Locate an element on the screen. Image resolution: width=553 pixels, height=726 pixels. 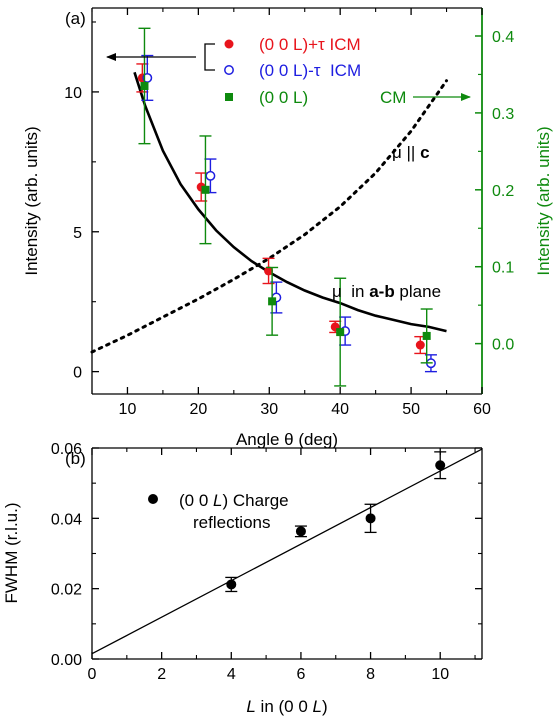
legend-a: (0 0 L)+τ ICM (0 0 L)-τ ICM (0 0 L) CM is located at coordinates (288, 71).